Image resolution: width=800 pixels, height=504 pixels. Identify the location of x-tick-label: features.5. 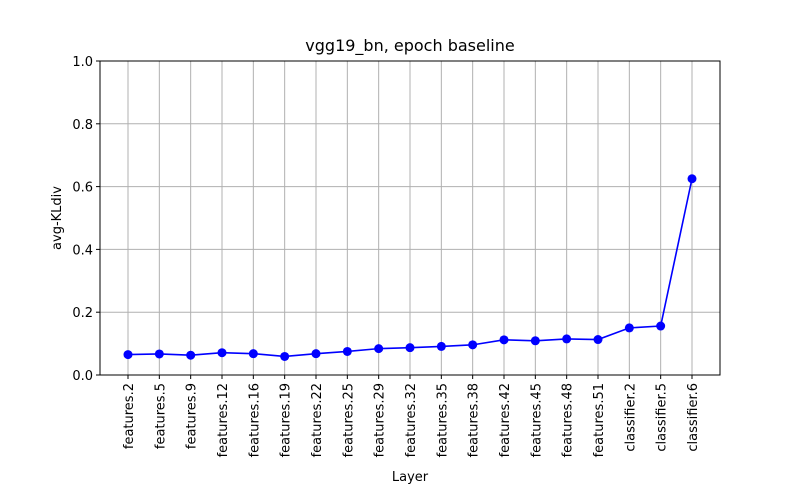
(160, 416).